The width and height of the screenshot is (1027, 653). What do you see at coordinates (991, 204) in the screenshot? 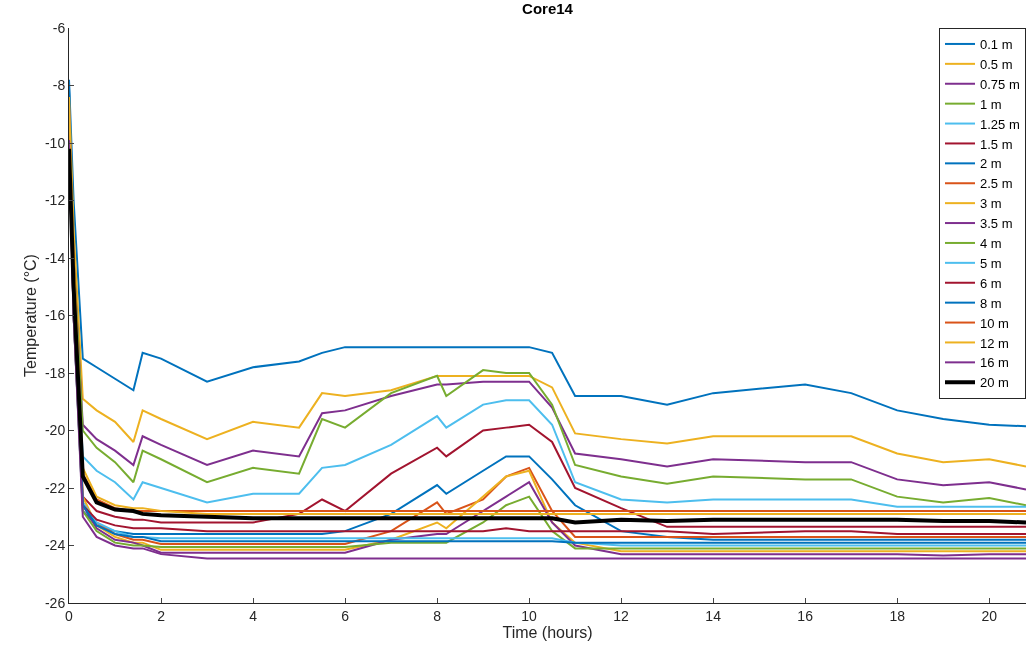
I see `legend-label: 3 m` at bounding box center [991, 204].